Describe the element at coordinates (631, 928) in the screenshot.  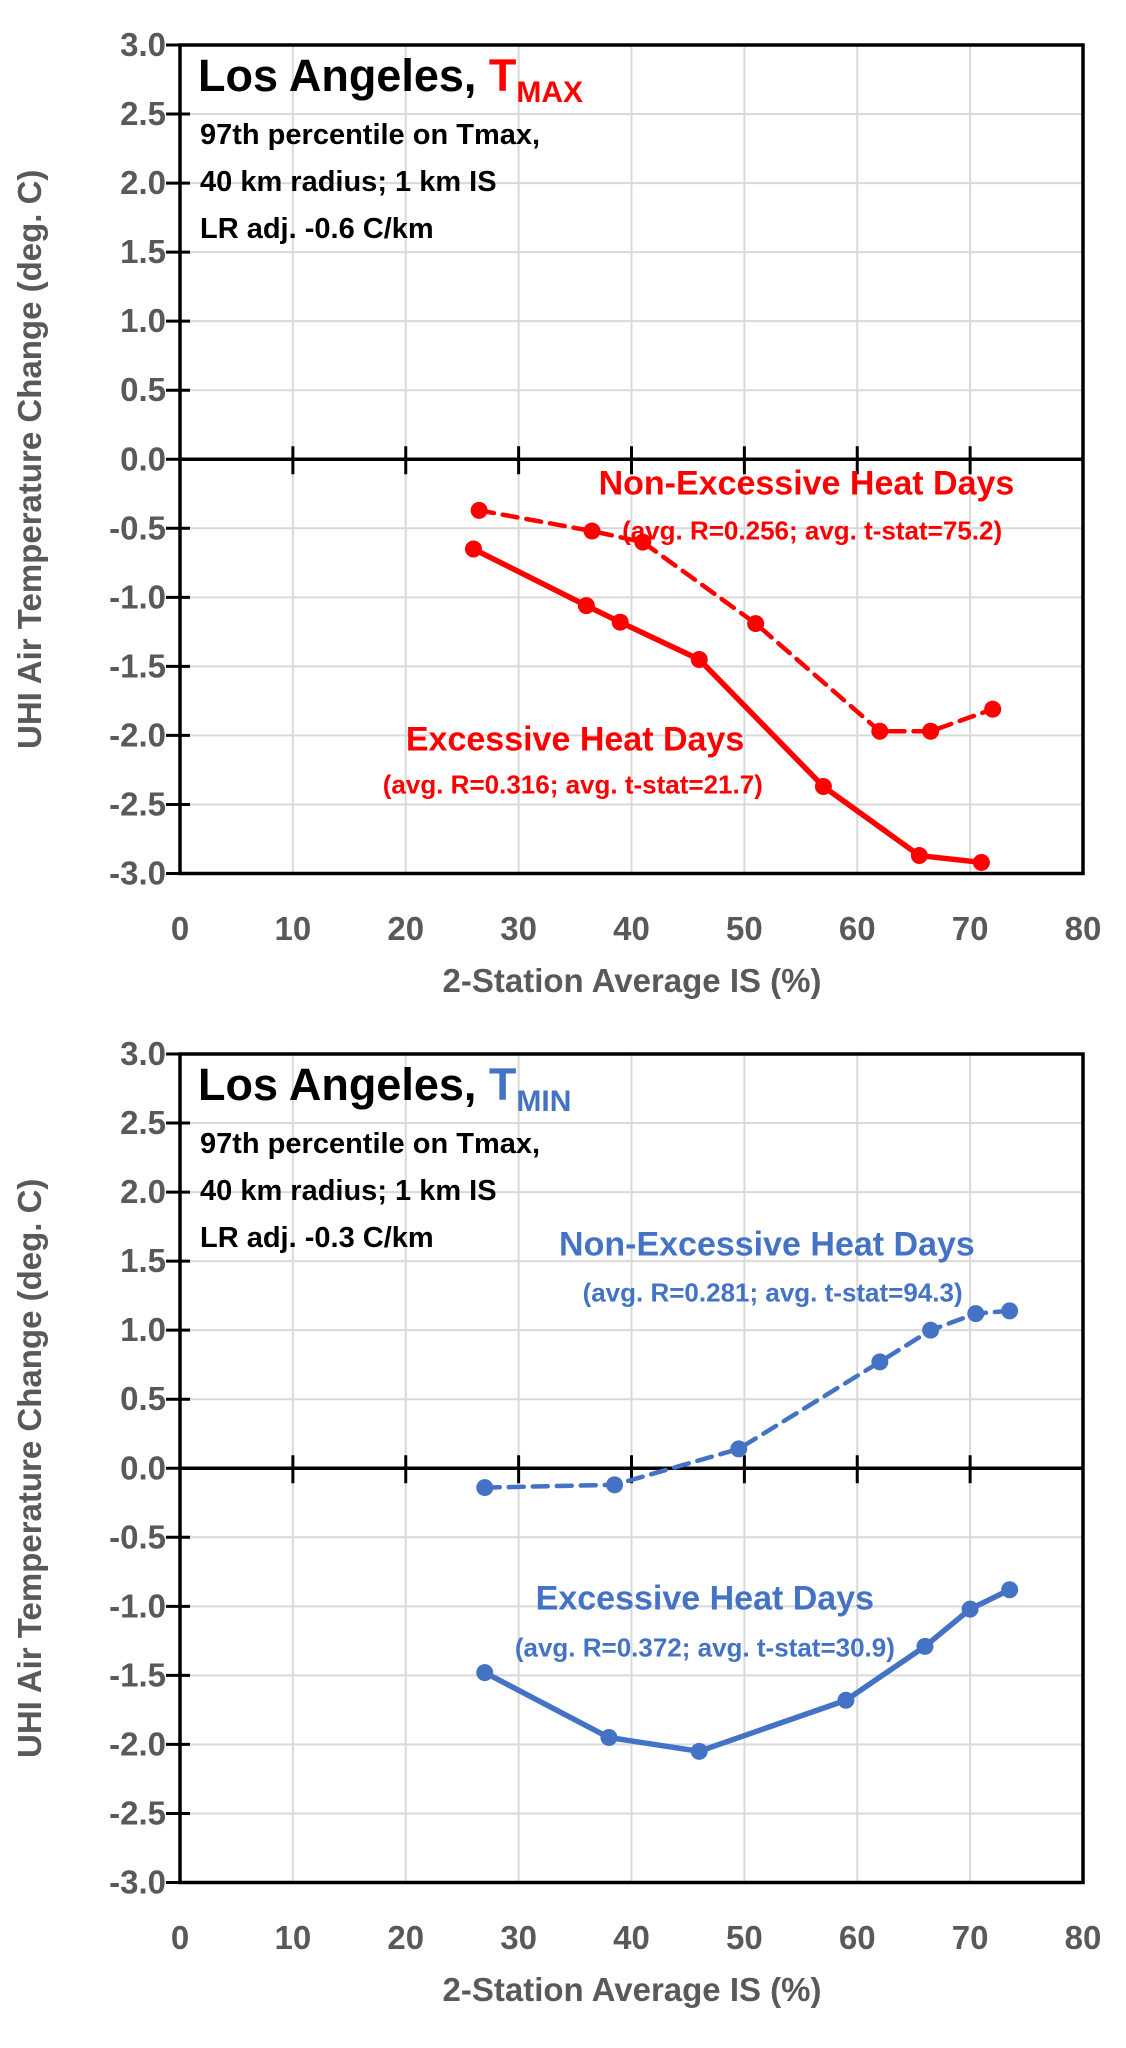
I see `x-tick-label: 40` at that location.